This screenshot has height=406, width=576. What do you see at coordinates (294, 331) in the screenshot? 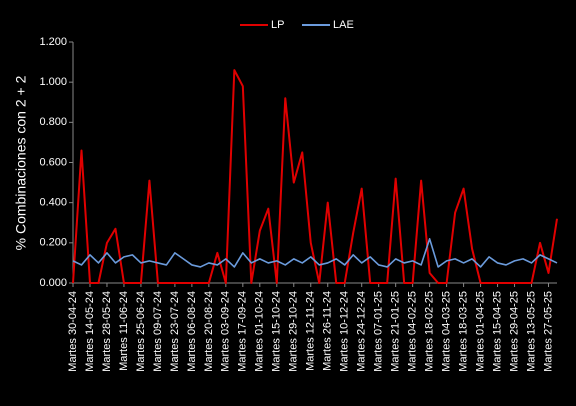
I see `x-tick-label: Martes 29-10-24` at bounding box center [294, 331].